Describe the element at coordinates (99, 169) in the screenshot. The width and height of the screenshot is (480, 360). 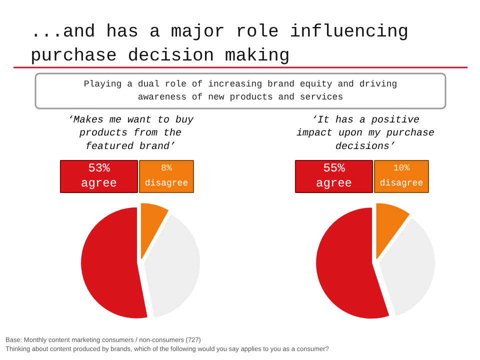
I see `data-label: 53%` at that location.